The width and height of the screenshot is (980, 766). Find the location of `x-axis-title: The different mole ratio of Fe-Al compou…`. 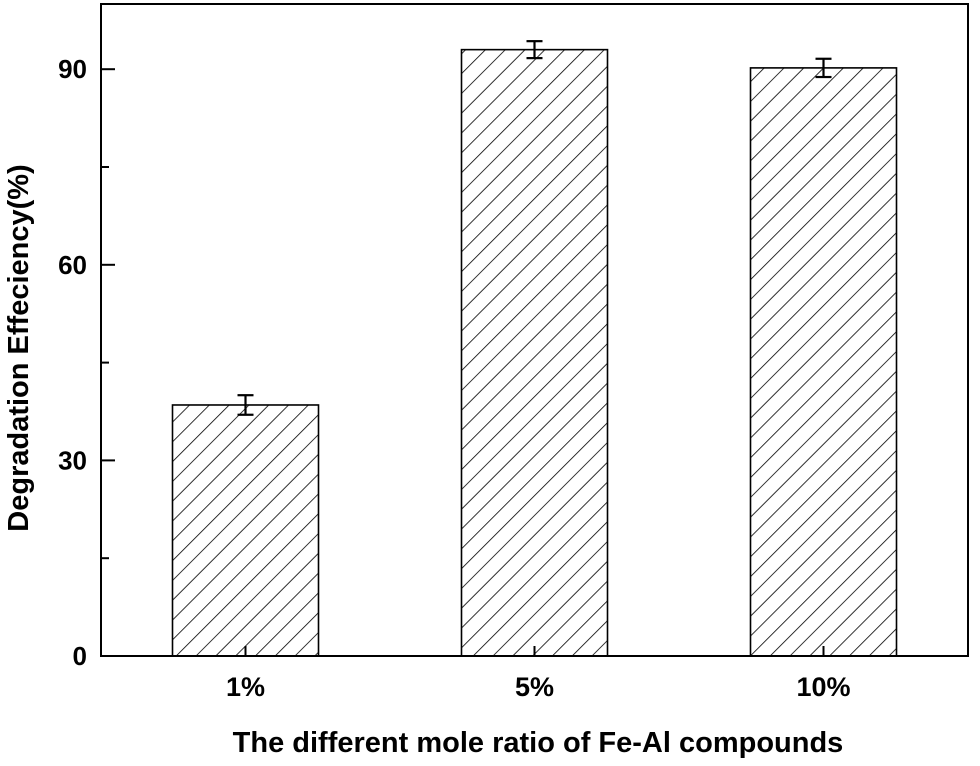

x-axis-title: The different mole ratio of Fe-Al compou… is located at coordinates (538, 743).